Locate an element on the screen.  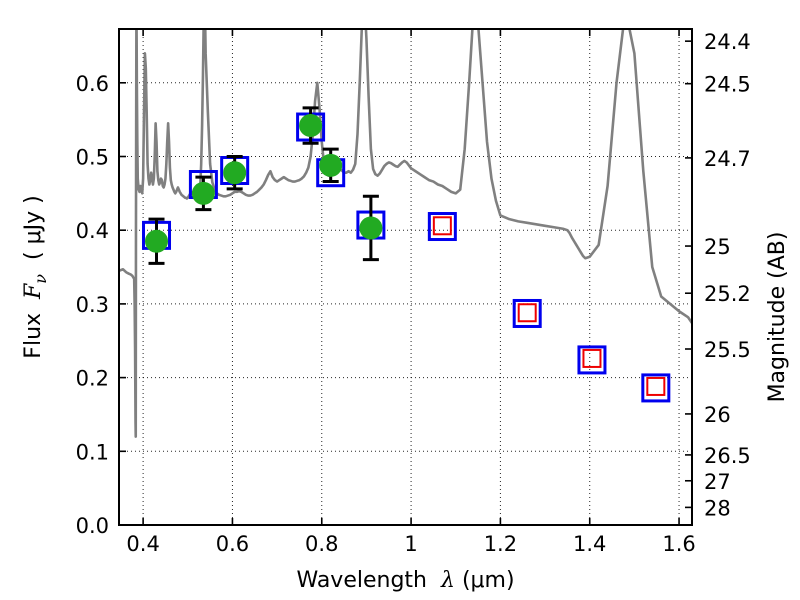
mag-tick-label-2: 24.7 is located at coordinates (727, 159).